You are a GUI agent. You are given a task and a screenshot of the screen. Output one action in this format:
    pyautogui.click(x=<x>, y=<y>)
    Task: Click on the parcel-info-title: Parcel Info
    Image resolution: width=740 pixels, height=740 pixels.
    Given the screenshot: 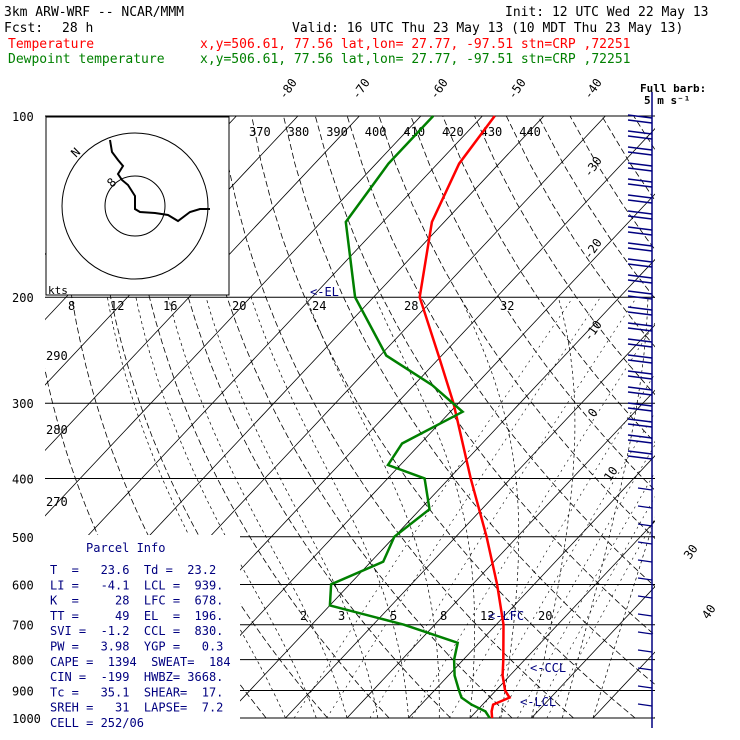 What is the action you would take?
    pyautogui.click(x=125, y=548)
    